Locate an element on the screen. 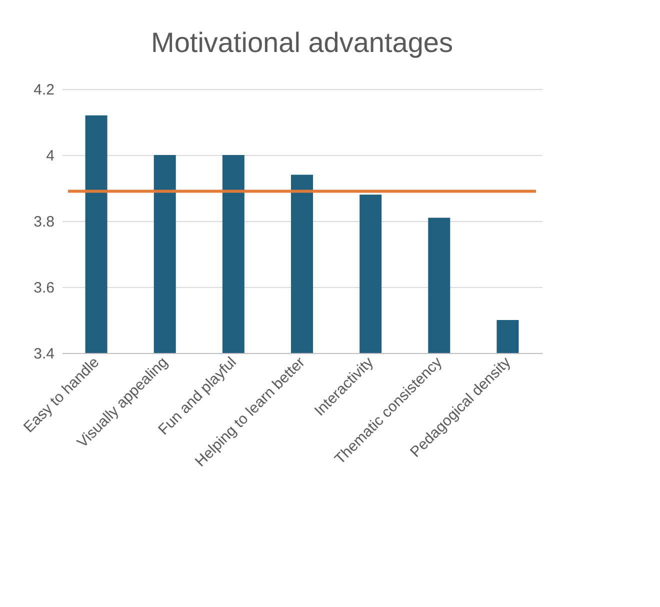  y-tick-label: 4.2 is located at coordinates (44, 90).